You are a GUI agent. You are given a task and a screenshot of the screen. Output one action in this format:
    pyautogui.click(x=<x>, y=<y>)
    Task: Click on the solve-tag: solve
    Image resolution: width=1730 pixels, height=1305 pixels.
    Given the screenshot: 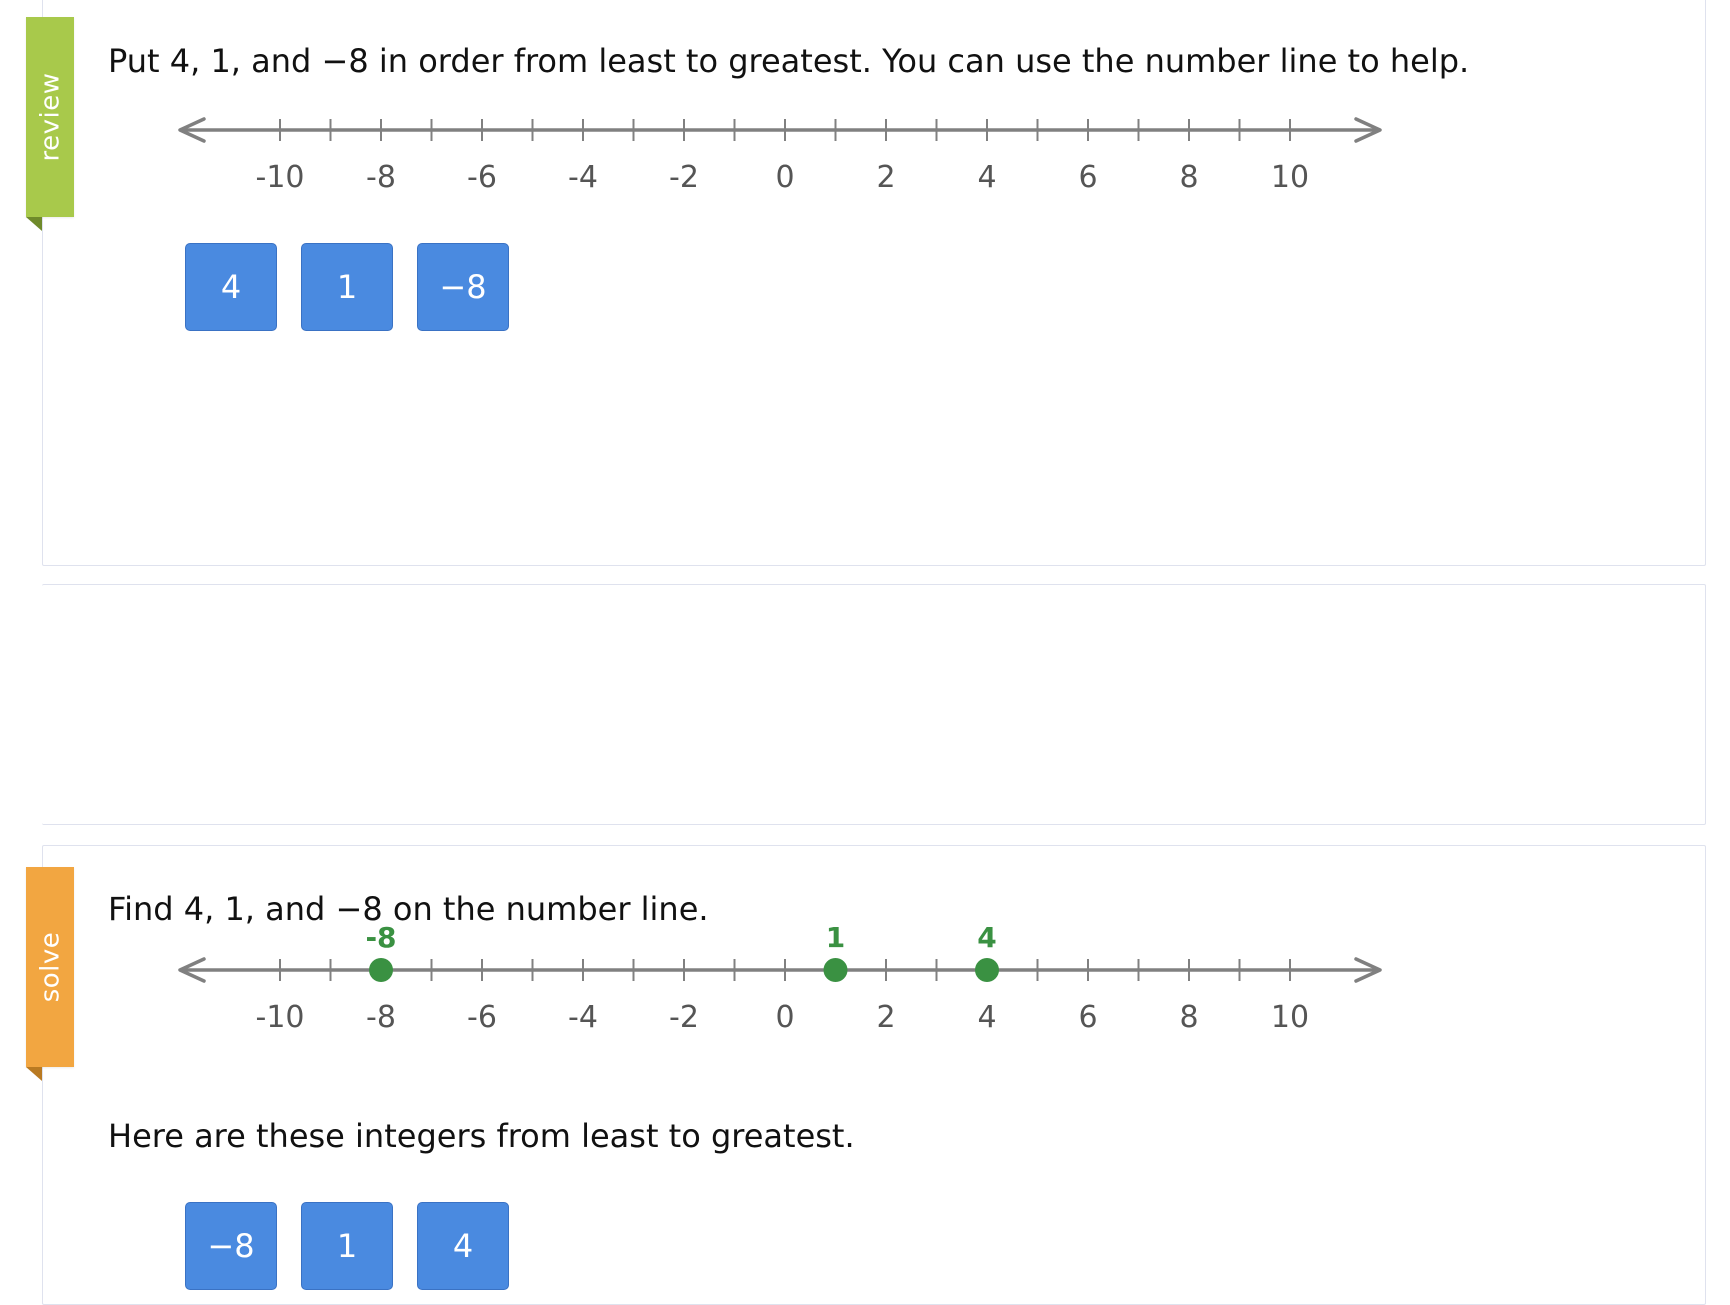 What is the action you would take?
    pyautogui.click(x=50, y=967)
    